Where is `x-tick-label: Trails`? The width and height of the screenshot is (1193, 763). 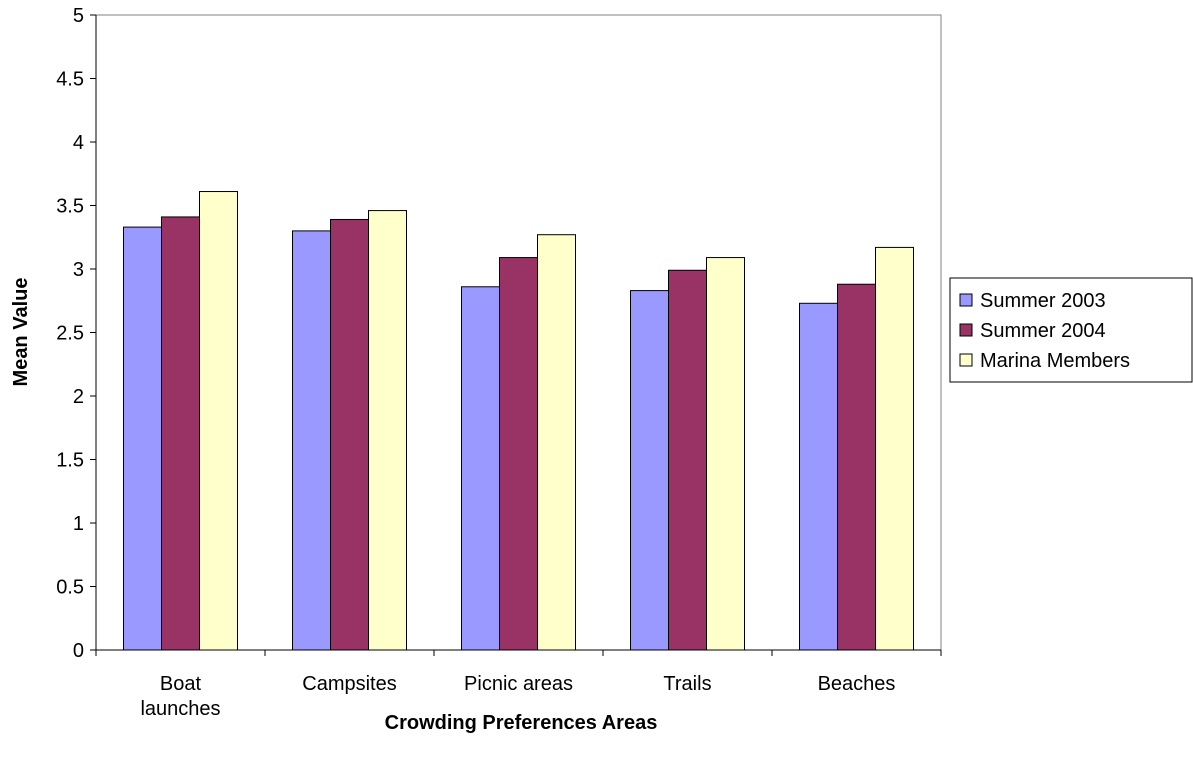
x-tick-label: Trails is located at coordinates (687, 684).